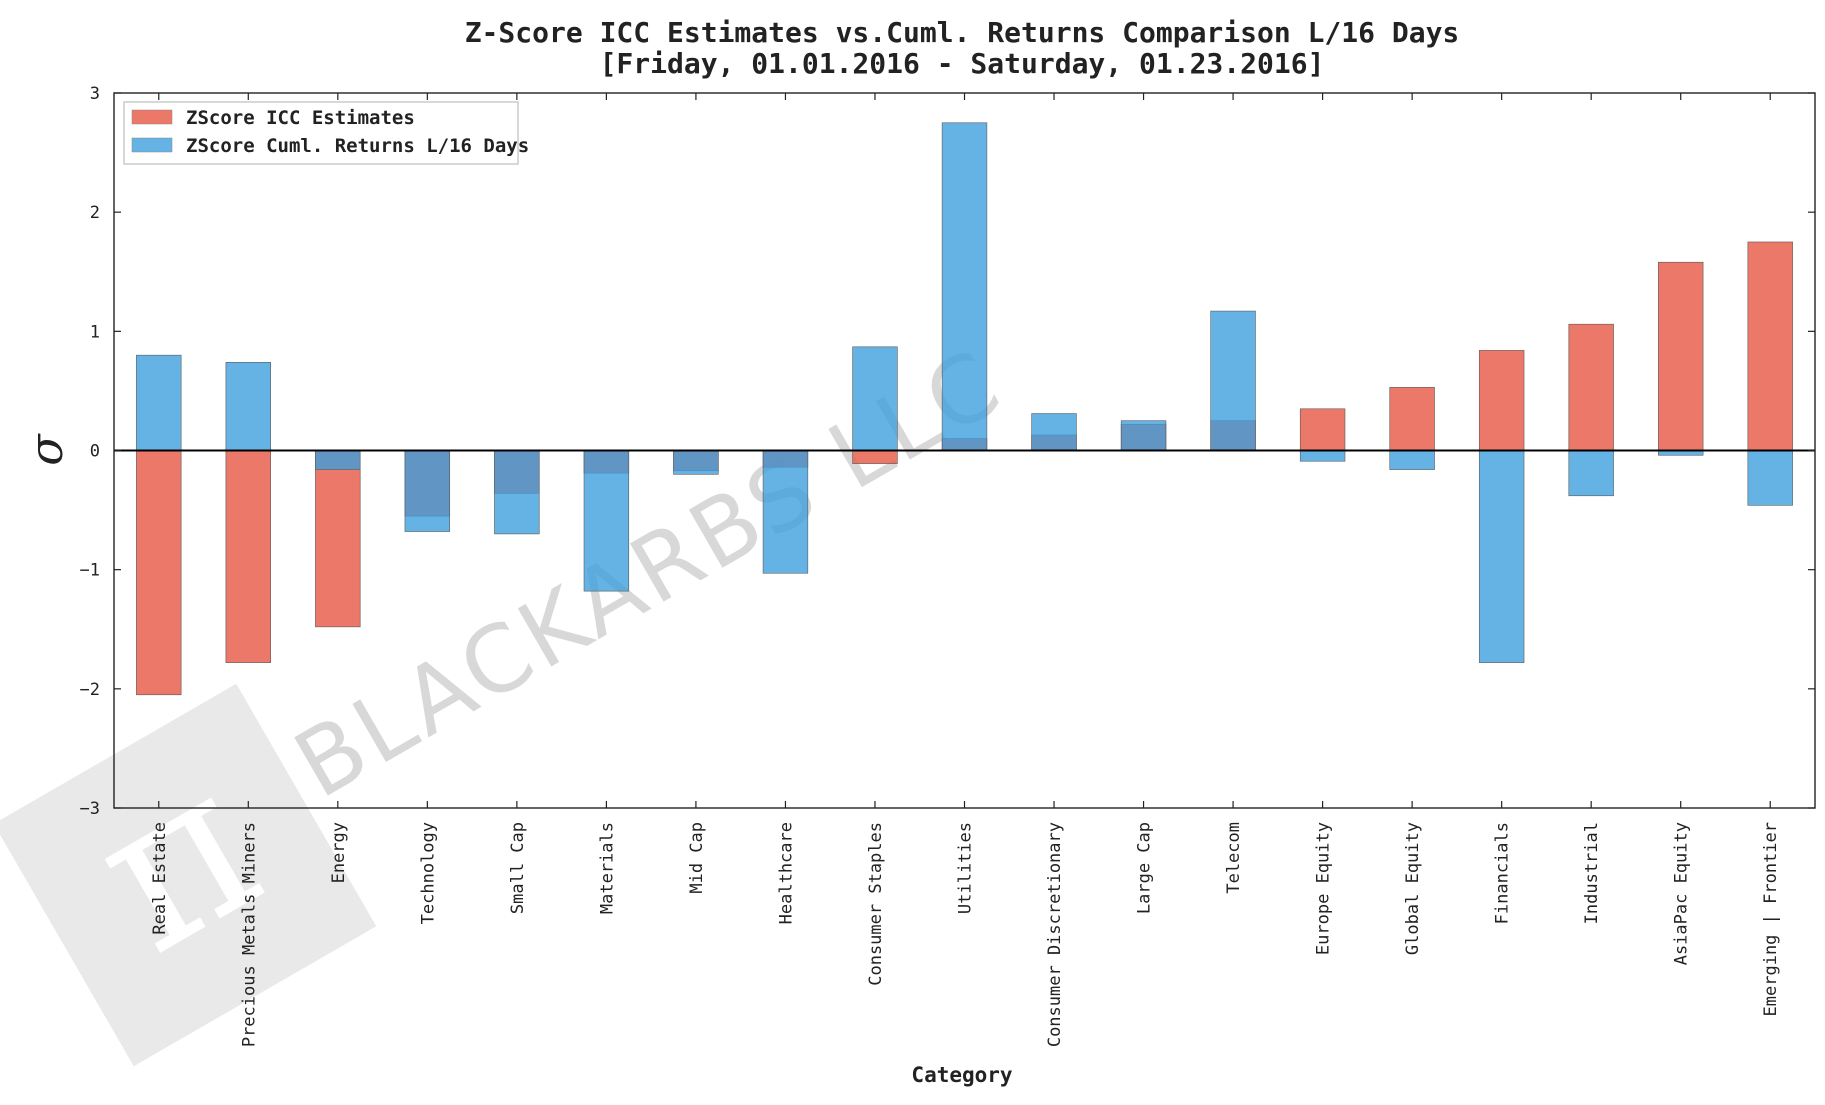 The height and width of the screenshot is (1105, 1825). I want to click on x-axis-label: Category, so click(962, 1075).